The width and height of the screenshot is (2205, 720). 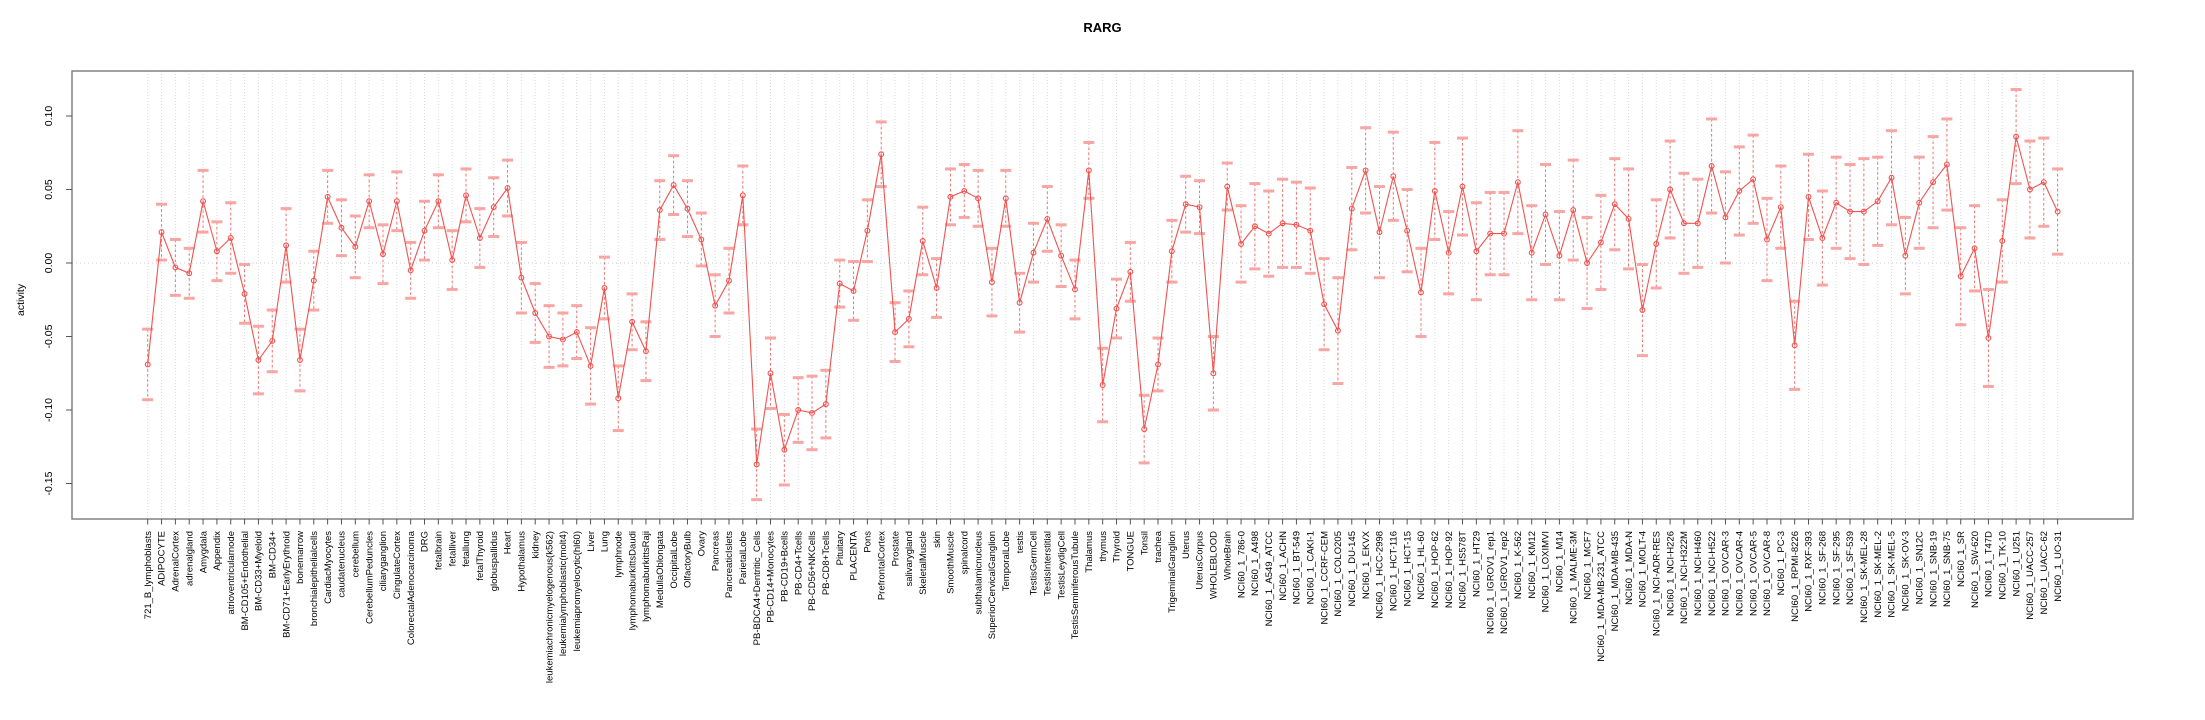 I want to click on x-tick-label: NCI60_1_EKVX, so click(x=1366, y=564).